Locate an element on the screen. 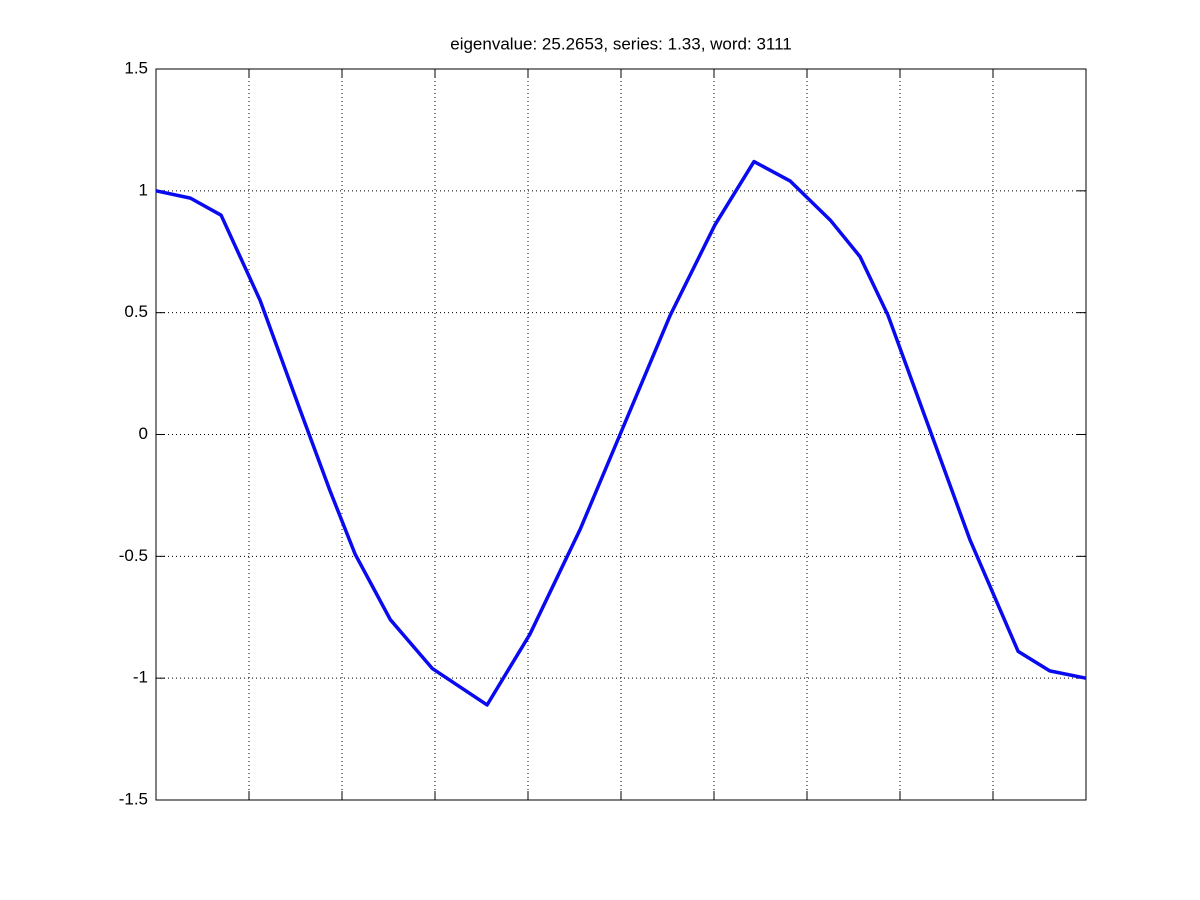  y-tick-label: 0 is located at coordinates (143, 433).